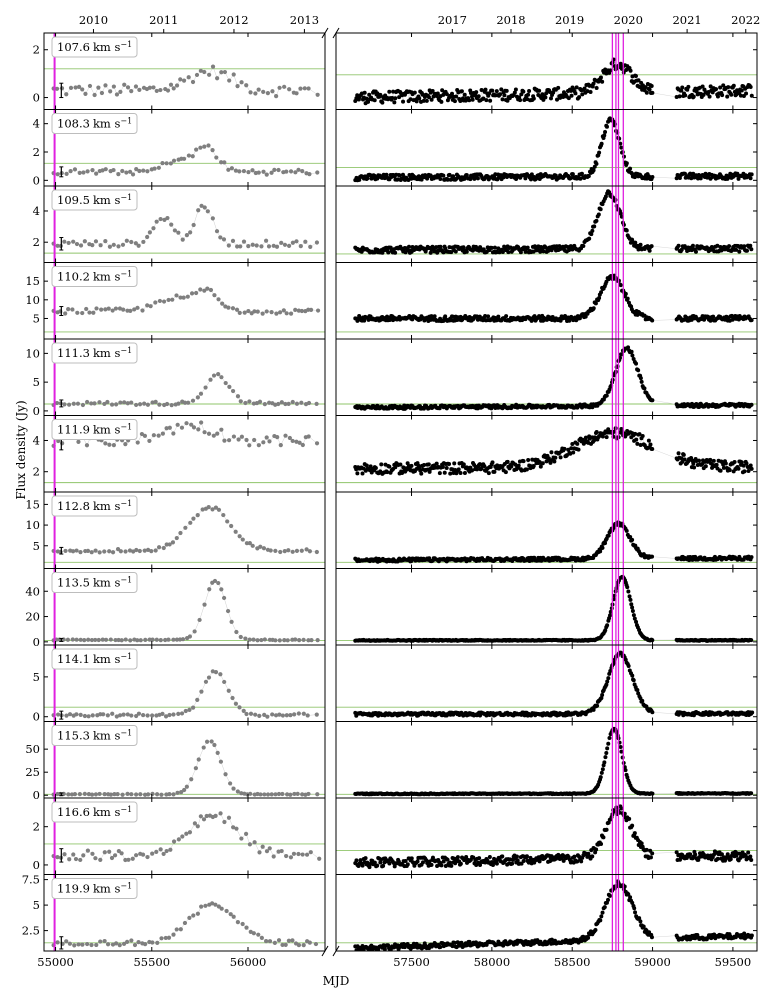 The image size is (764, 992). I want to click on velocity-unit: km s, so click(107, 659).